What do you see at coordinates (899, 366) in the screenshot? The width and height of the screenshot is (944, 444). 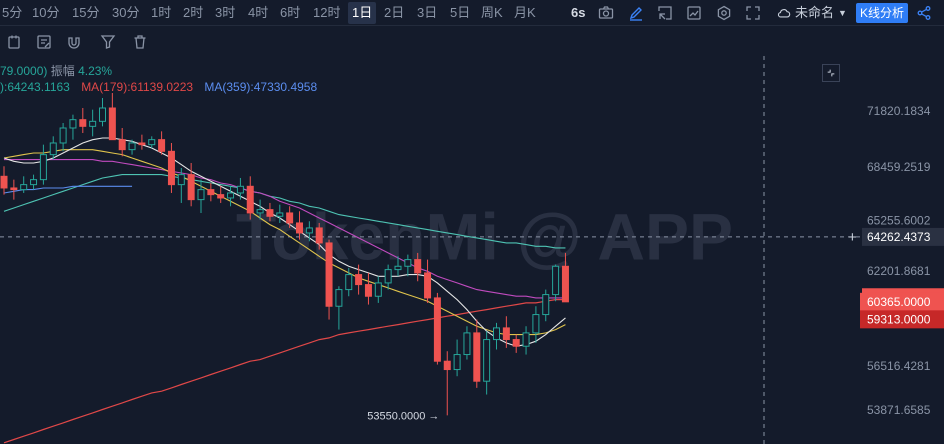 I see `y-axis-tick-label: 56516.4281` at bounding box center [899, 366].